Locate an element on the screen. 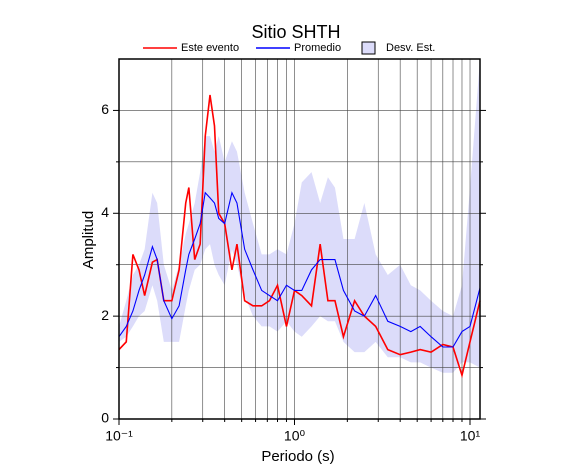  legend-label: Este evento is located at coordinates (210, 48).